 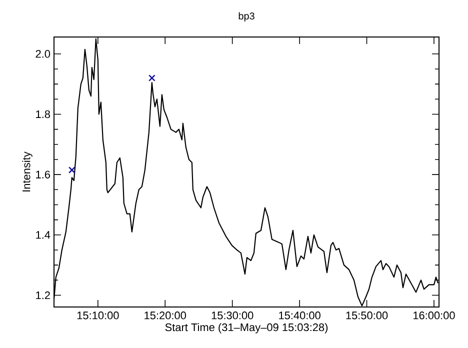 I want to click on y-axis-title: Intensity, so click(x=27, y=172).